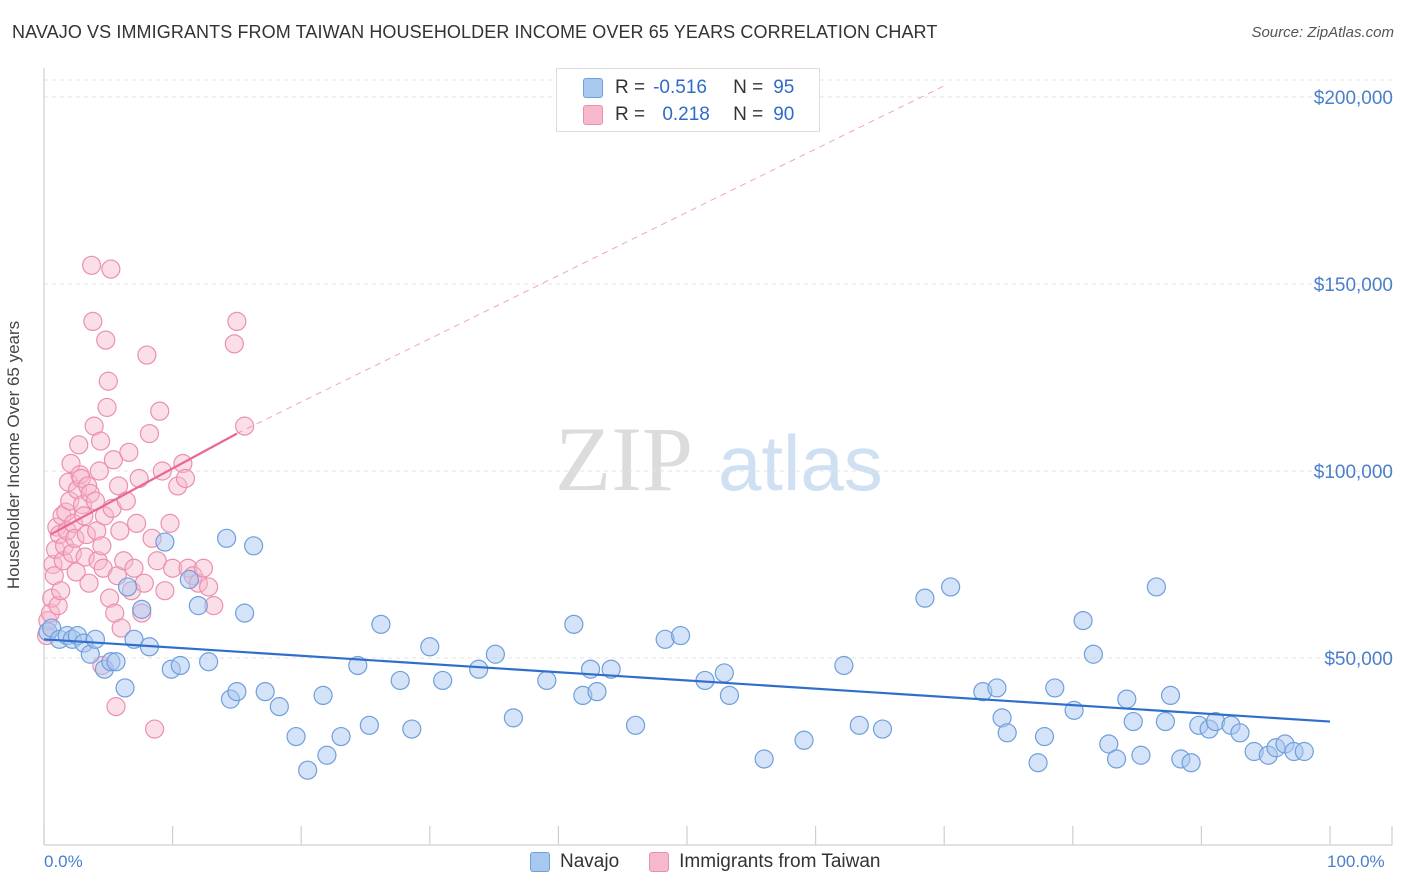  What do you see at coordinates (630, 114) in the screenshot?
I see `taiwan-r-label: R =` at bounding box center [630, 114].